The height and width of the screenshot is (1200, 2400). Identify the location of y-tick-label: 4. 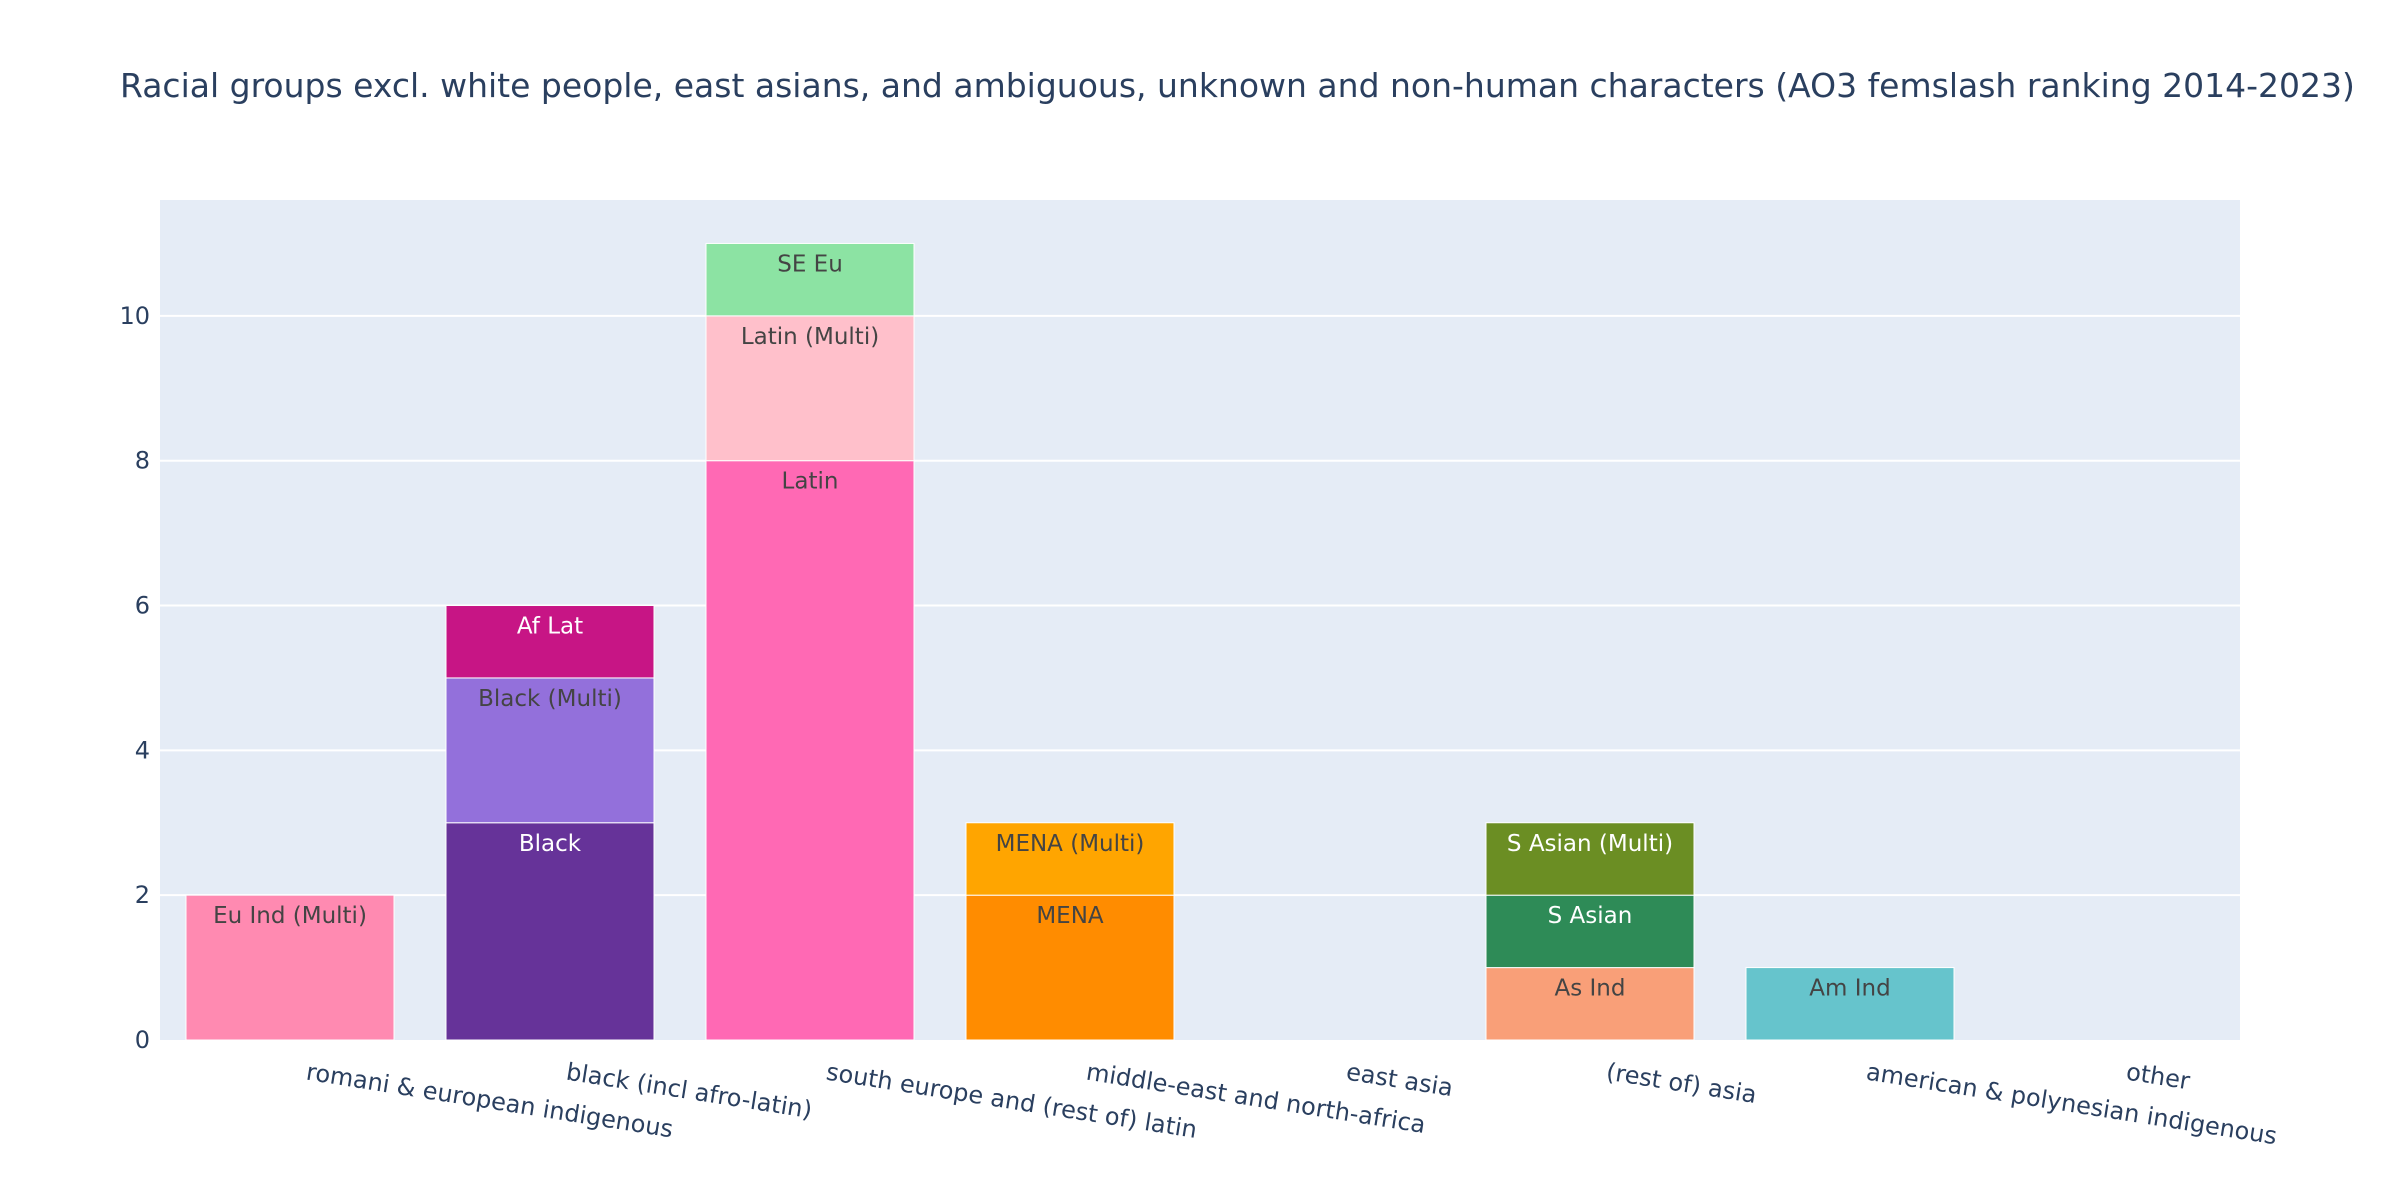
(142, 750).